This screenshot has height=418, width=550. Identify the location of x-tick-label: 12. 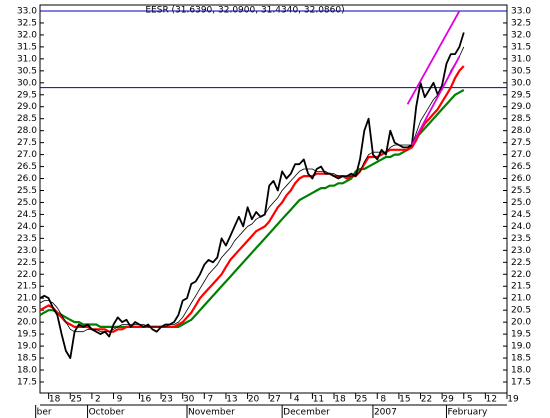
(491, 400).